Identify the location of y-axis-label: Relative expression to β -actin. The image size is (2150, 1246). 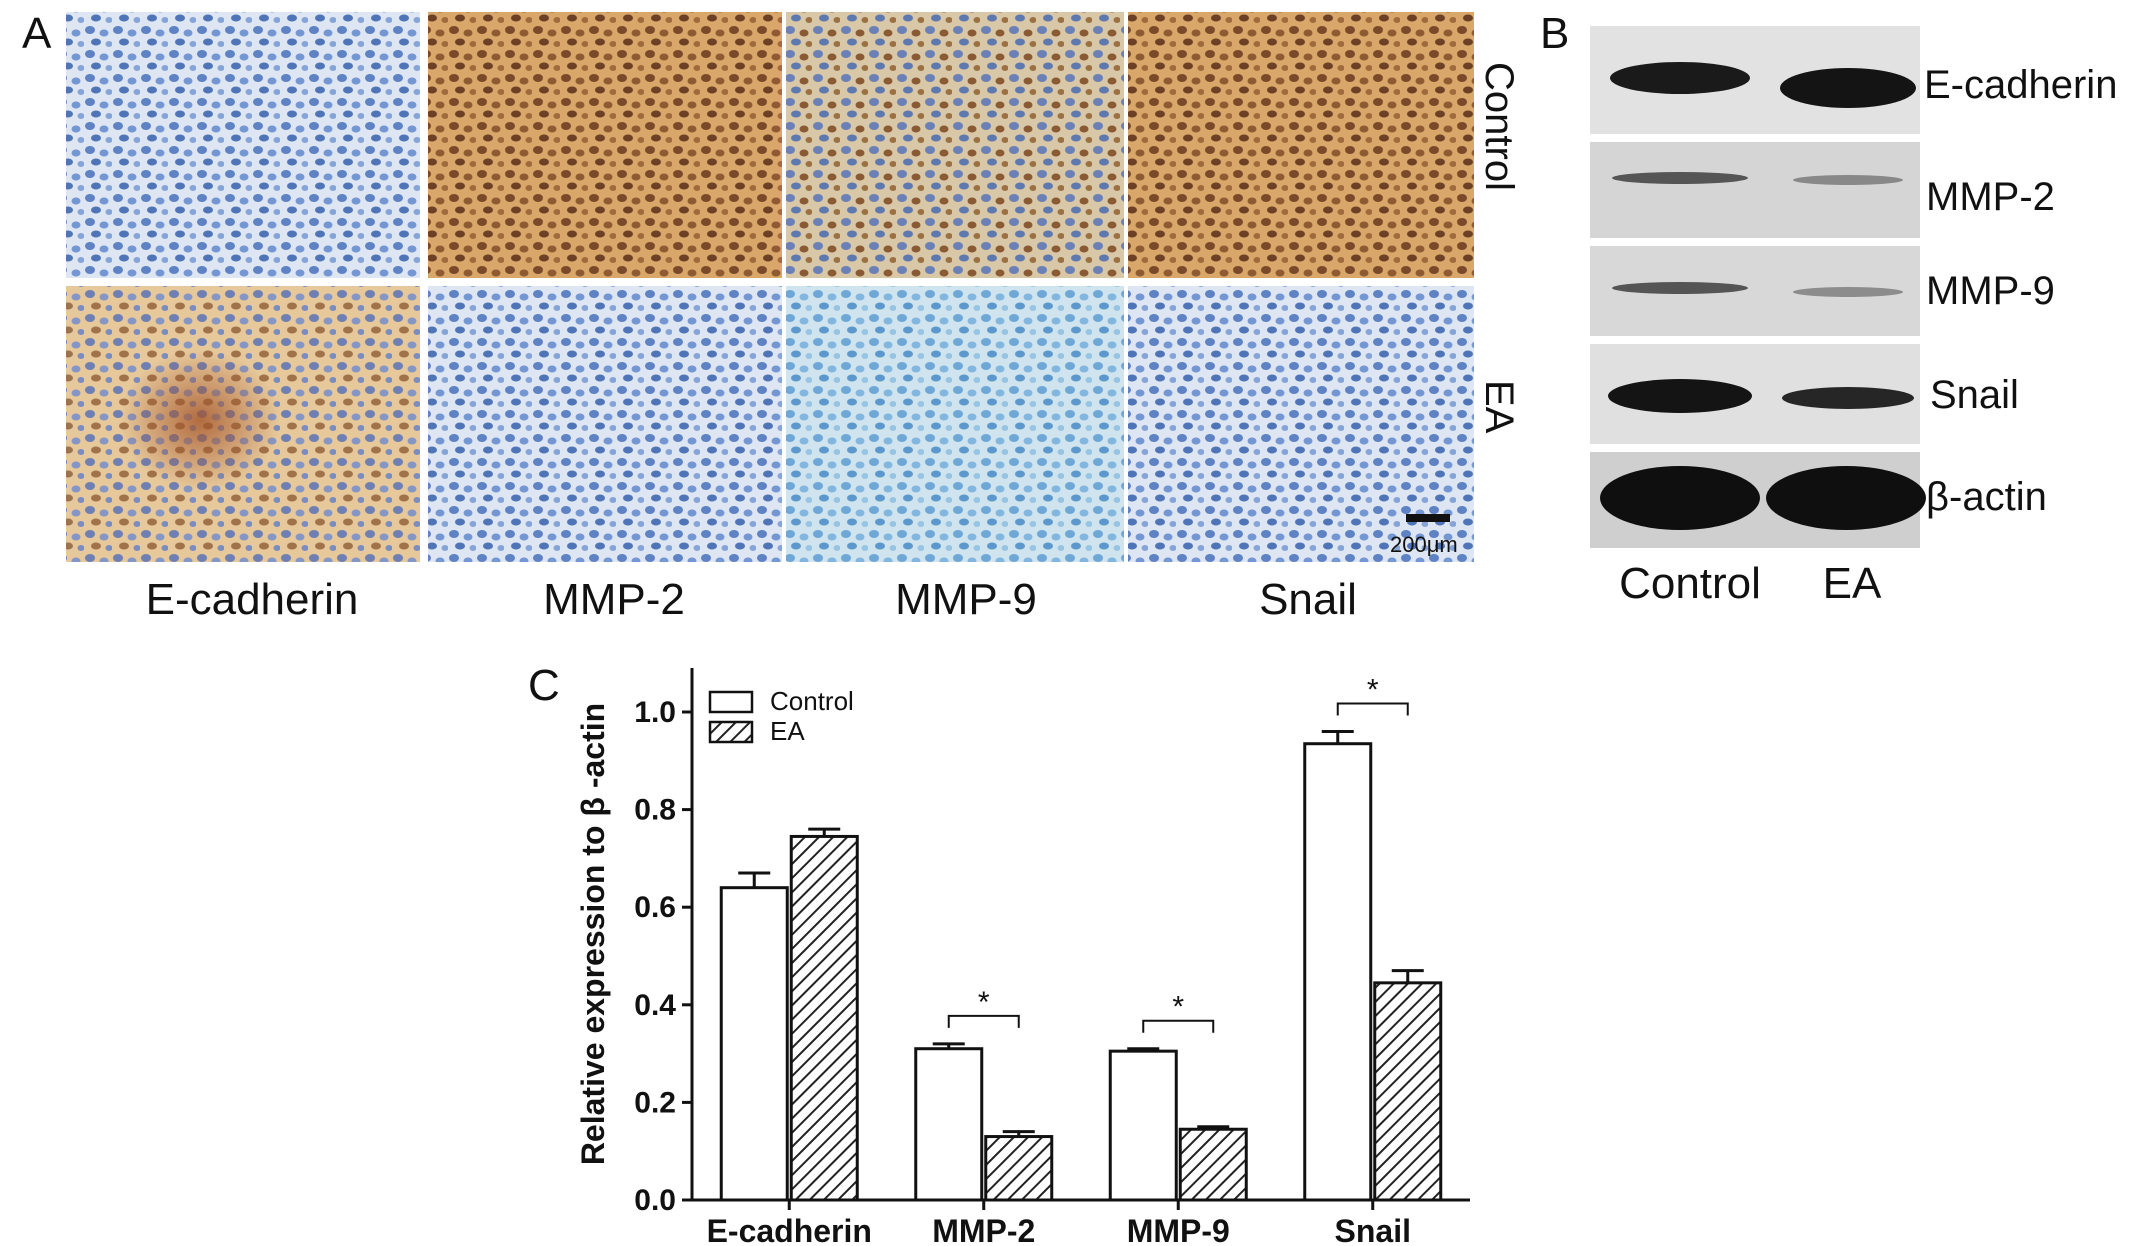
(593, 934).